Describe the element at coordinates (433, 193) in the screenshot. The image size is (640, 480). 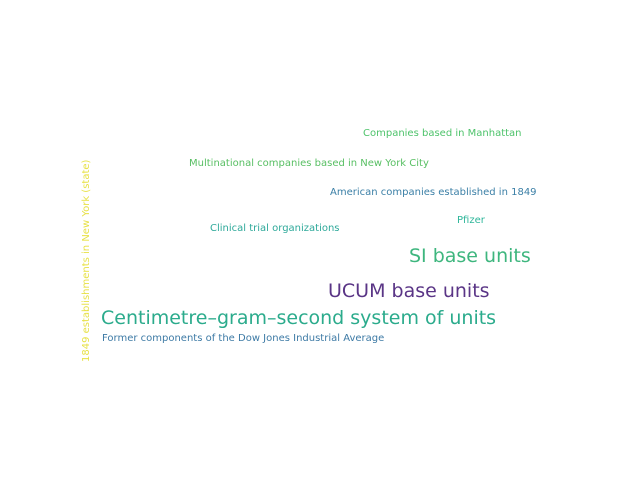
I see `word-american-companies-1849: American companies established in 1849` at that location.